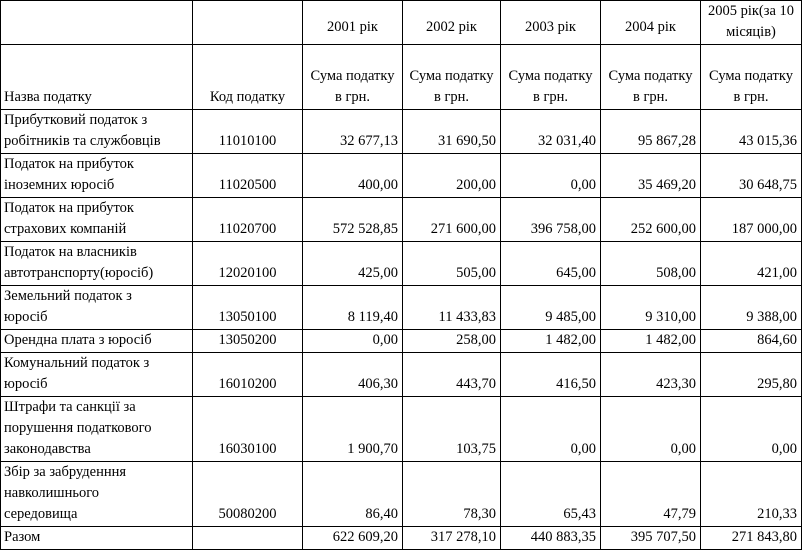  I want to click on total-value-cell: 317 278,10, so click(451, 538).